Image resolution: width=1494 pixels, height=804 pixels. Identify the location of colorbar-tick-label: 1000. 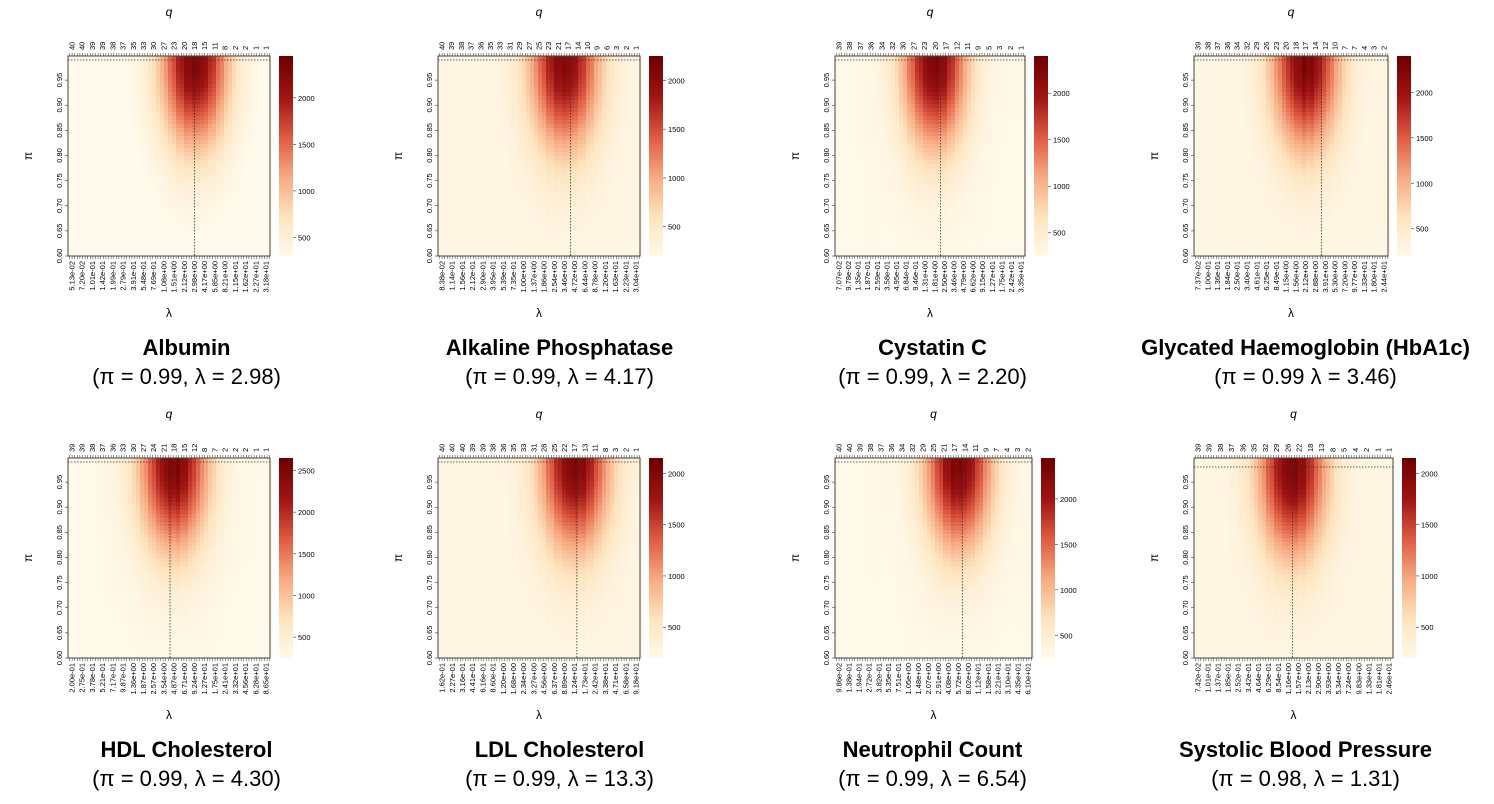
(306, 191).